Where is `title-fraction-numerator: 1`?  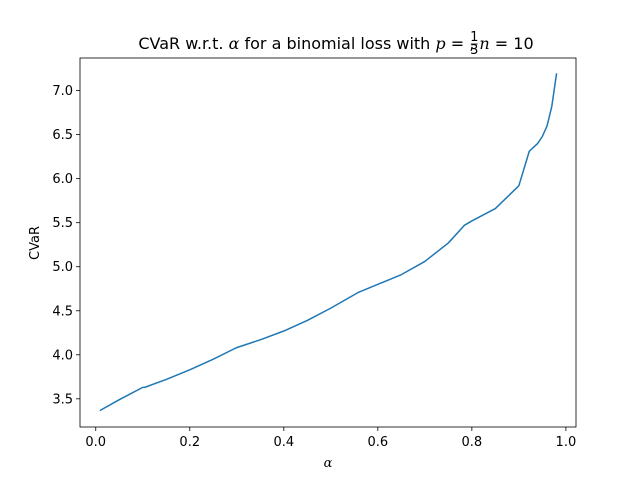 title-fraction-numerator: 1 is located at coordinates (474, 37).